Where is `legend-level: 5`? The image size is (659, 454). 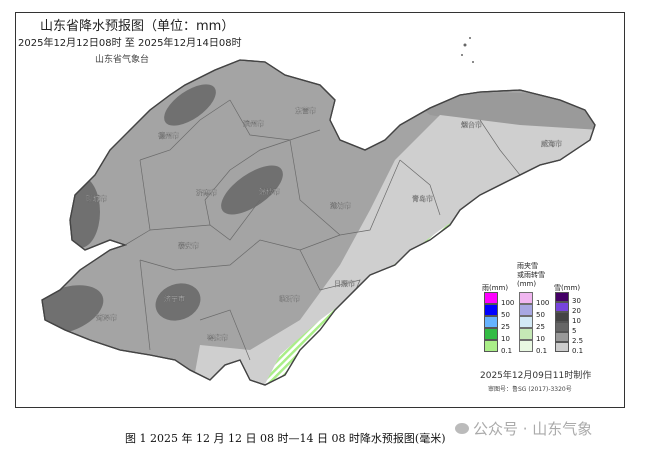
legend-level: 5 is located at coordinates (574, 331).